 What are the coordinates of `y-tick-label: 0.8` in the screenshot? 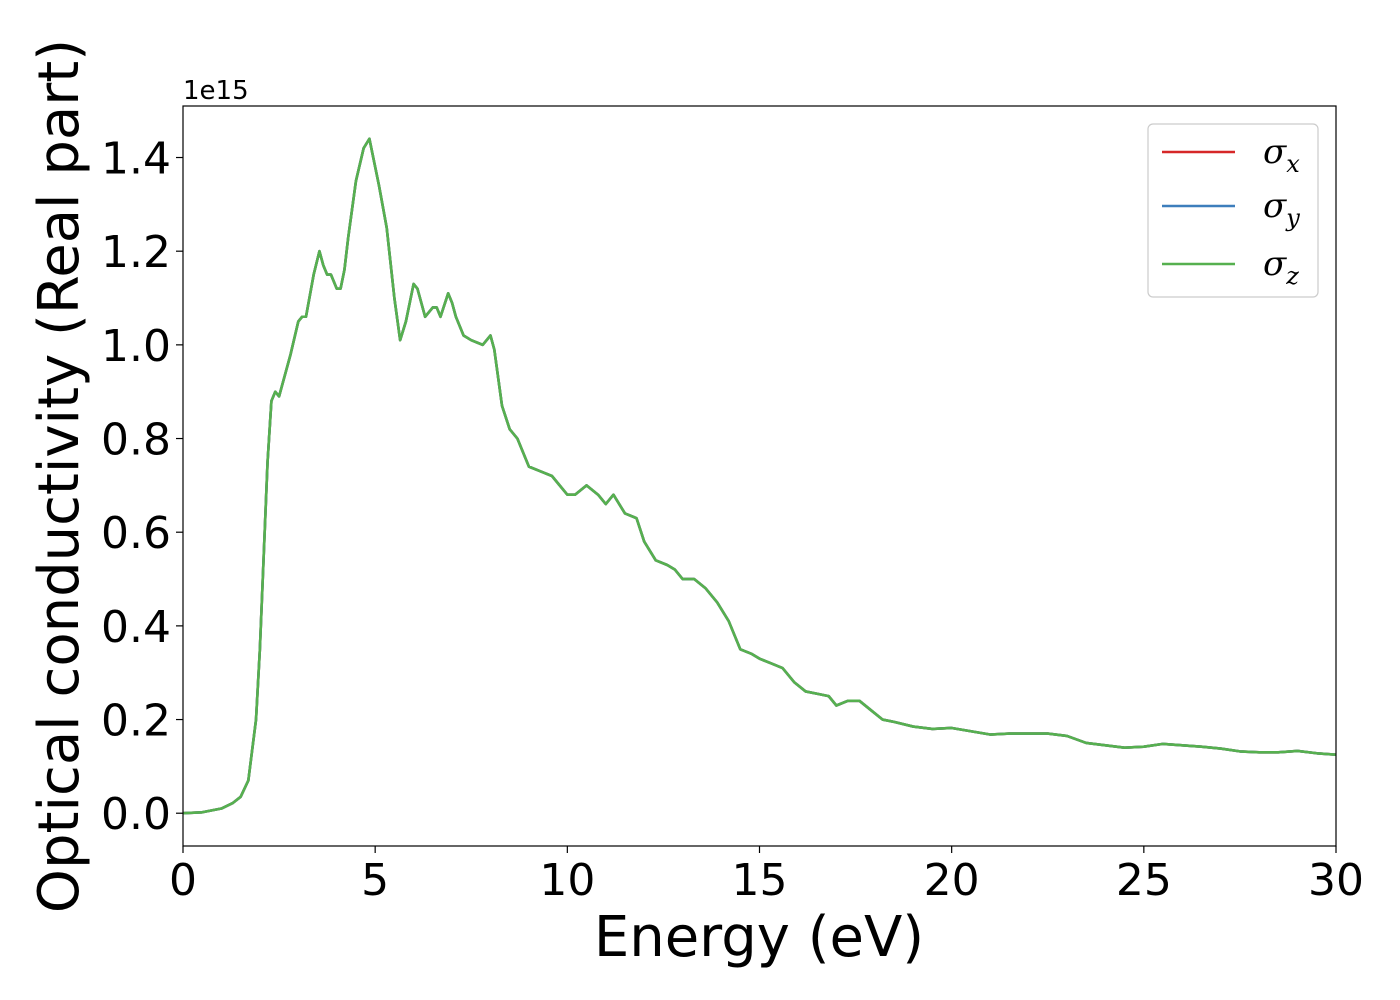 It's located at (136, 440).